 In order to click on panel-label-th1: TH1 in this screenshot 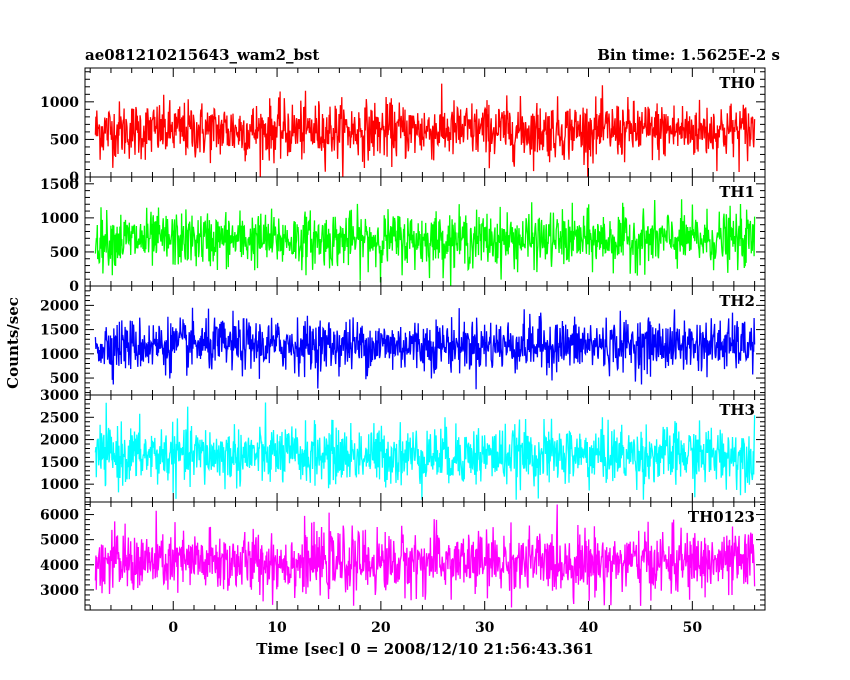, I will do `click(737, 192)`.